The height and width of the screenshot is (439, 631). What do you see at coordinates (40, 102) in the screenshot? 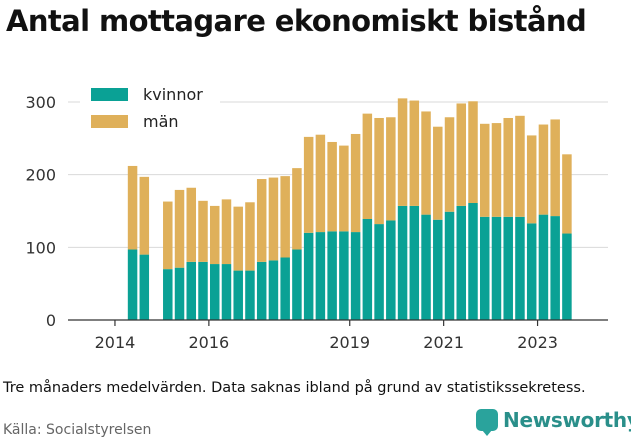
I see `y-tick-label: 300` at bounding box center [40, 102].